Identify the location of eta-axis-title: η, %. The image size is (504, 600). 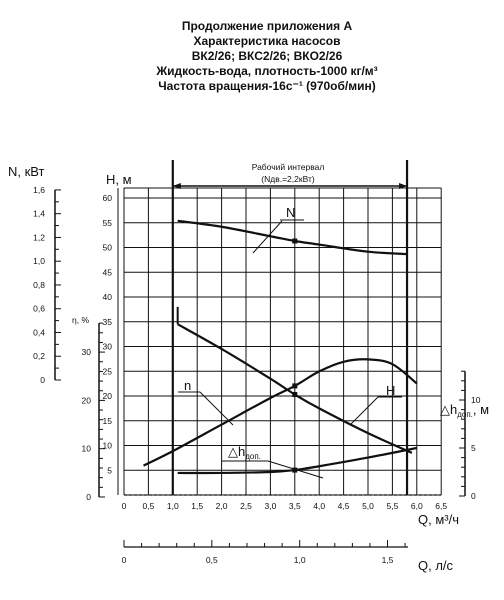
(80, 320).